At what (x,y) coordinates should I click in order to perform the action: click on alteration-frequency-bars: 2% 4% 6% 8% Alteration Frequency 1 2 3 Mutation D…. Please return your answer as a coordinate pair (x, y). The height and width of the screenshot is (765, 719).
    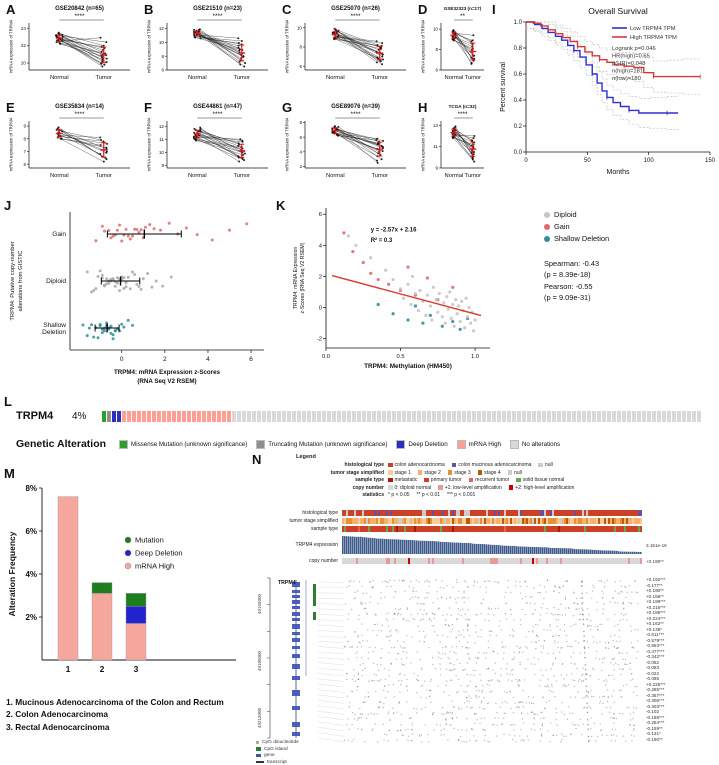
    Looking at the image, I should click on (121, 579).